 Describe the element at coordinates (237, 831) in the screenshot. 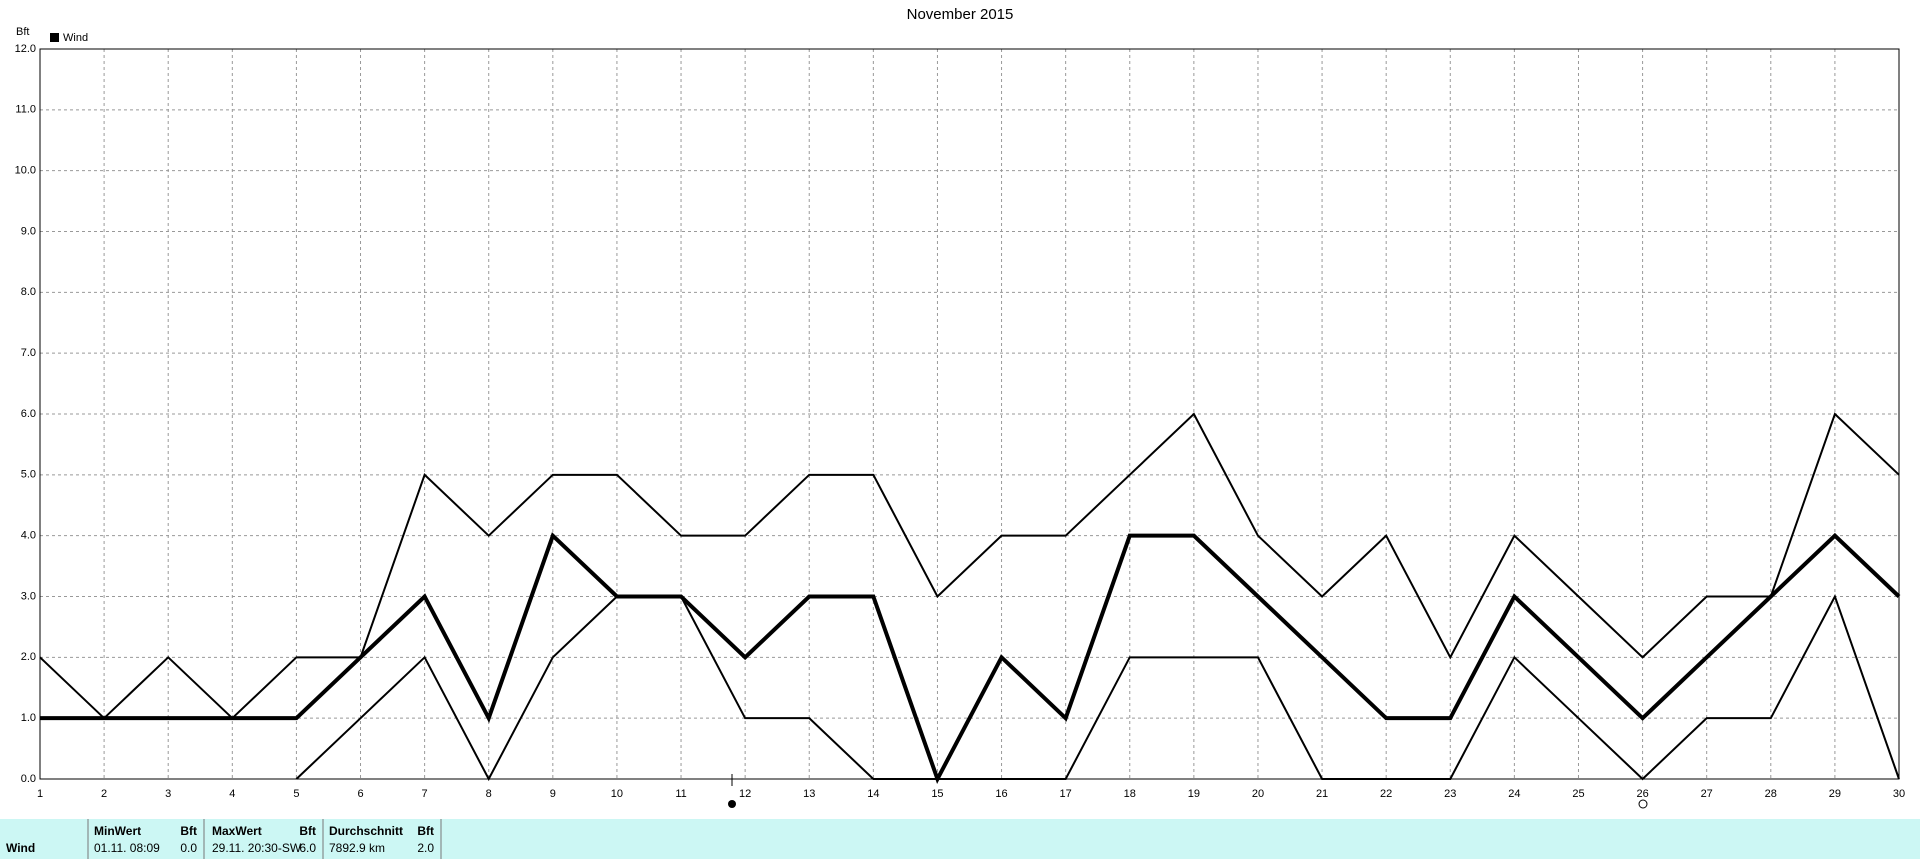

I see `header: MaxWert` at that location.